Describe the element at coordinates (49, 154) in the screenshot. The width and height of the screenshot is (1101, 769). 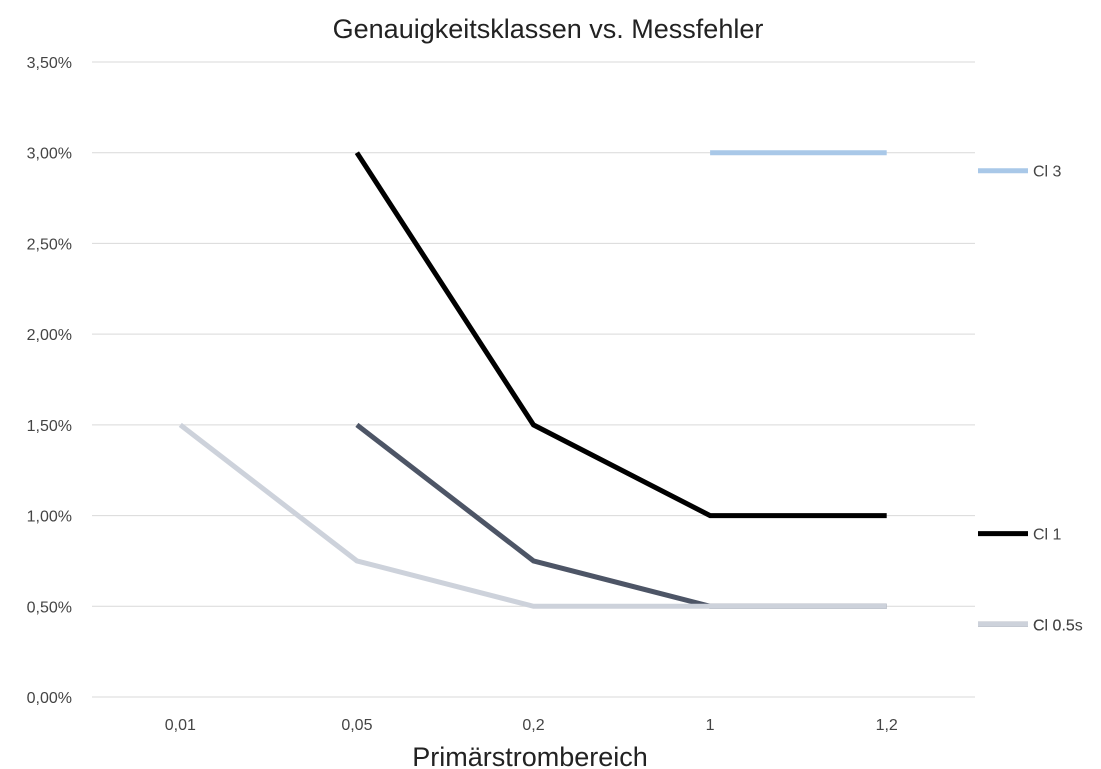
I see `y-tick-label: 3,00%` at that location.